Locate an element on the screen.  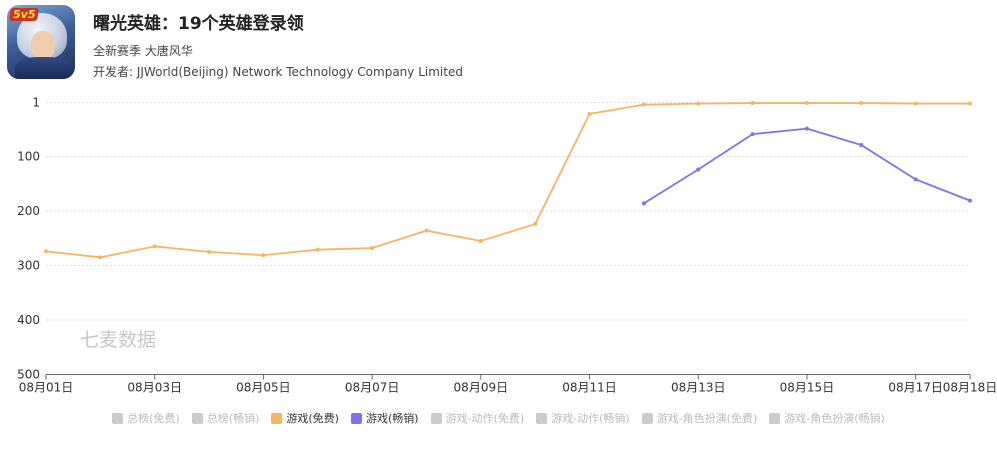
legend-item: 游戏(畅销) is located at coordinates (384, 418).